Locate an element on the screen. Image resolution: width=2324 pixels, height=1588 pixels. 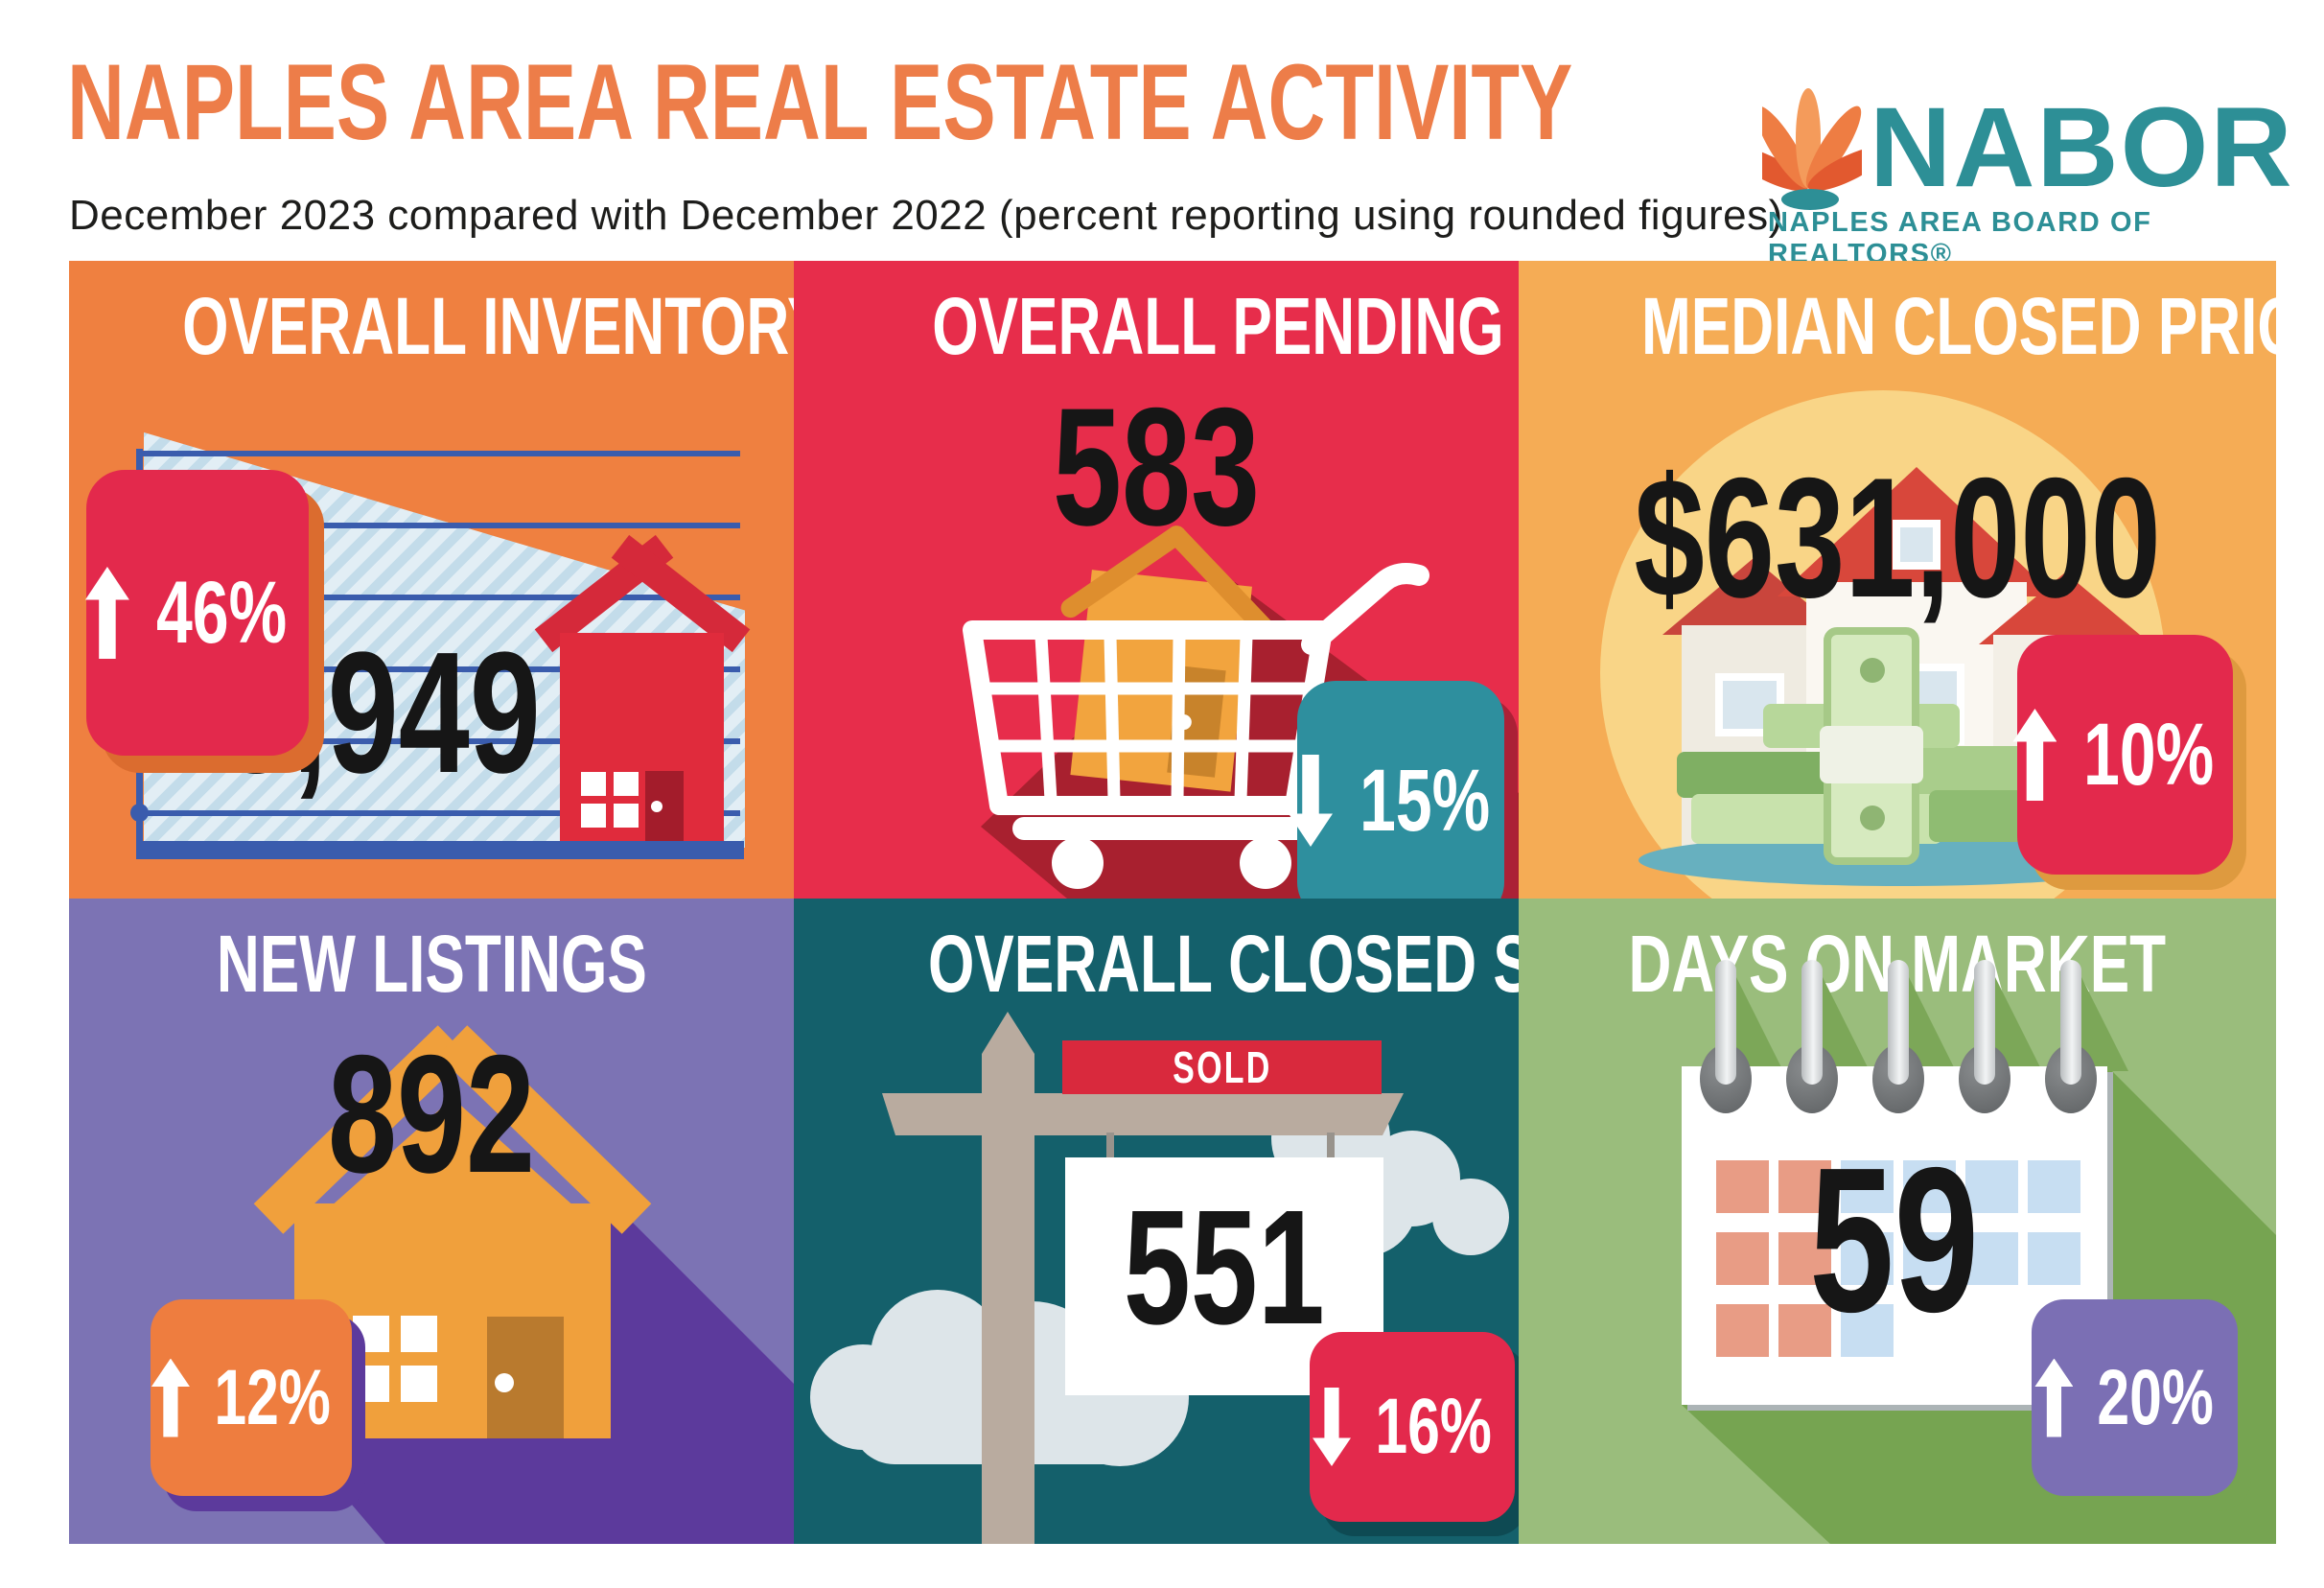
median-price-value: $631,000 is located at coordinates (1897, 537).